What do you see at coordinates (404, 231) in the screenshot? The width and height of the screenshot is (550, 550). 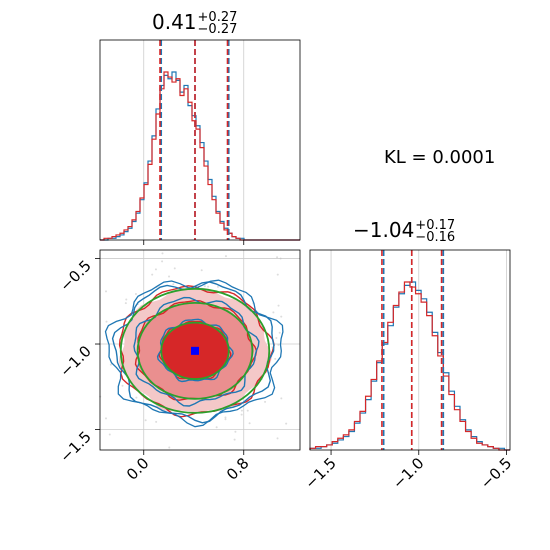 I see `param-2-title: −1.04 +0.17 −0.16` at bounding box center [404, 231].